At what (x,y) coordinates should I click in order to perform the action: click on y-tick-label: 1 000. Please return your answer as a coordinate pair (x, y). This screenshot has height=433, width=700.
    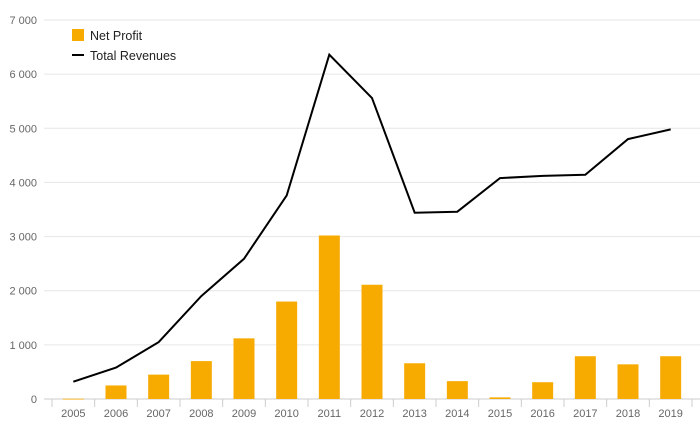
    Looking at the image, I should click on (23, 346).